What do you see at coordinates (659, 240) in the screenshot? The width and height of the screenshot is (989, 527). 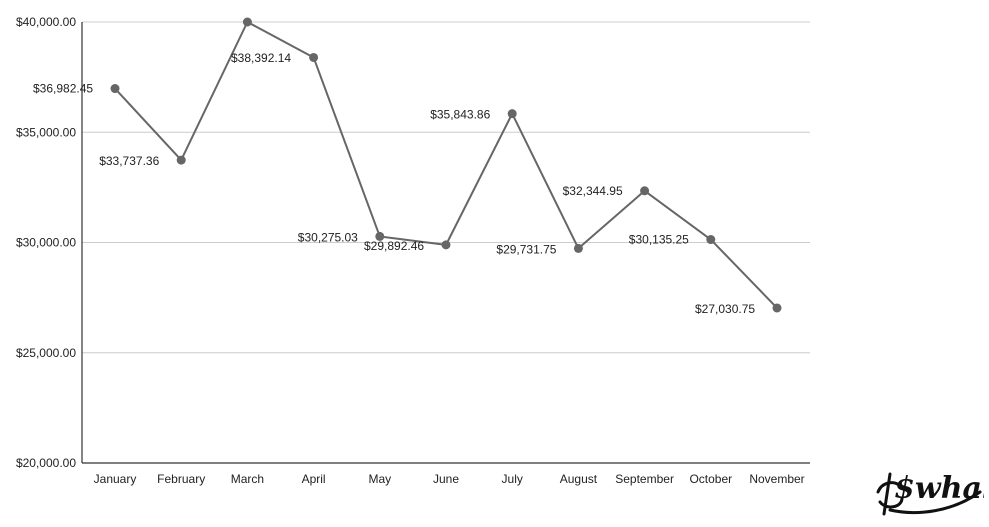 I see `data-label: $30,135.25` at bounding box center [659, 240].